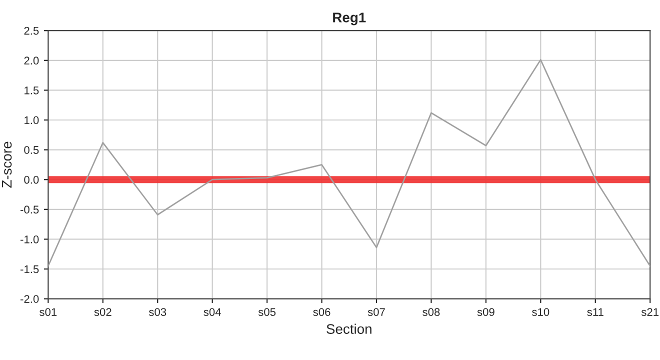  What do you see at coordinates (321, 312) in the screenshot?
I see `x-tick-label: s06` at bounding box center [321, 312].